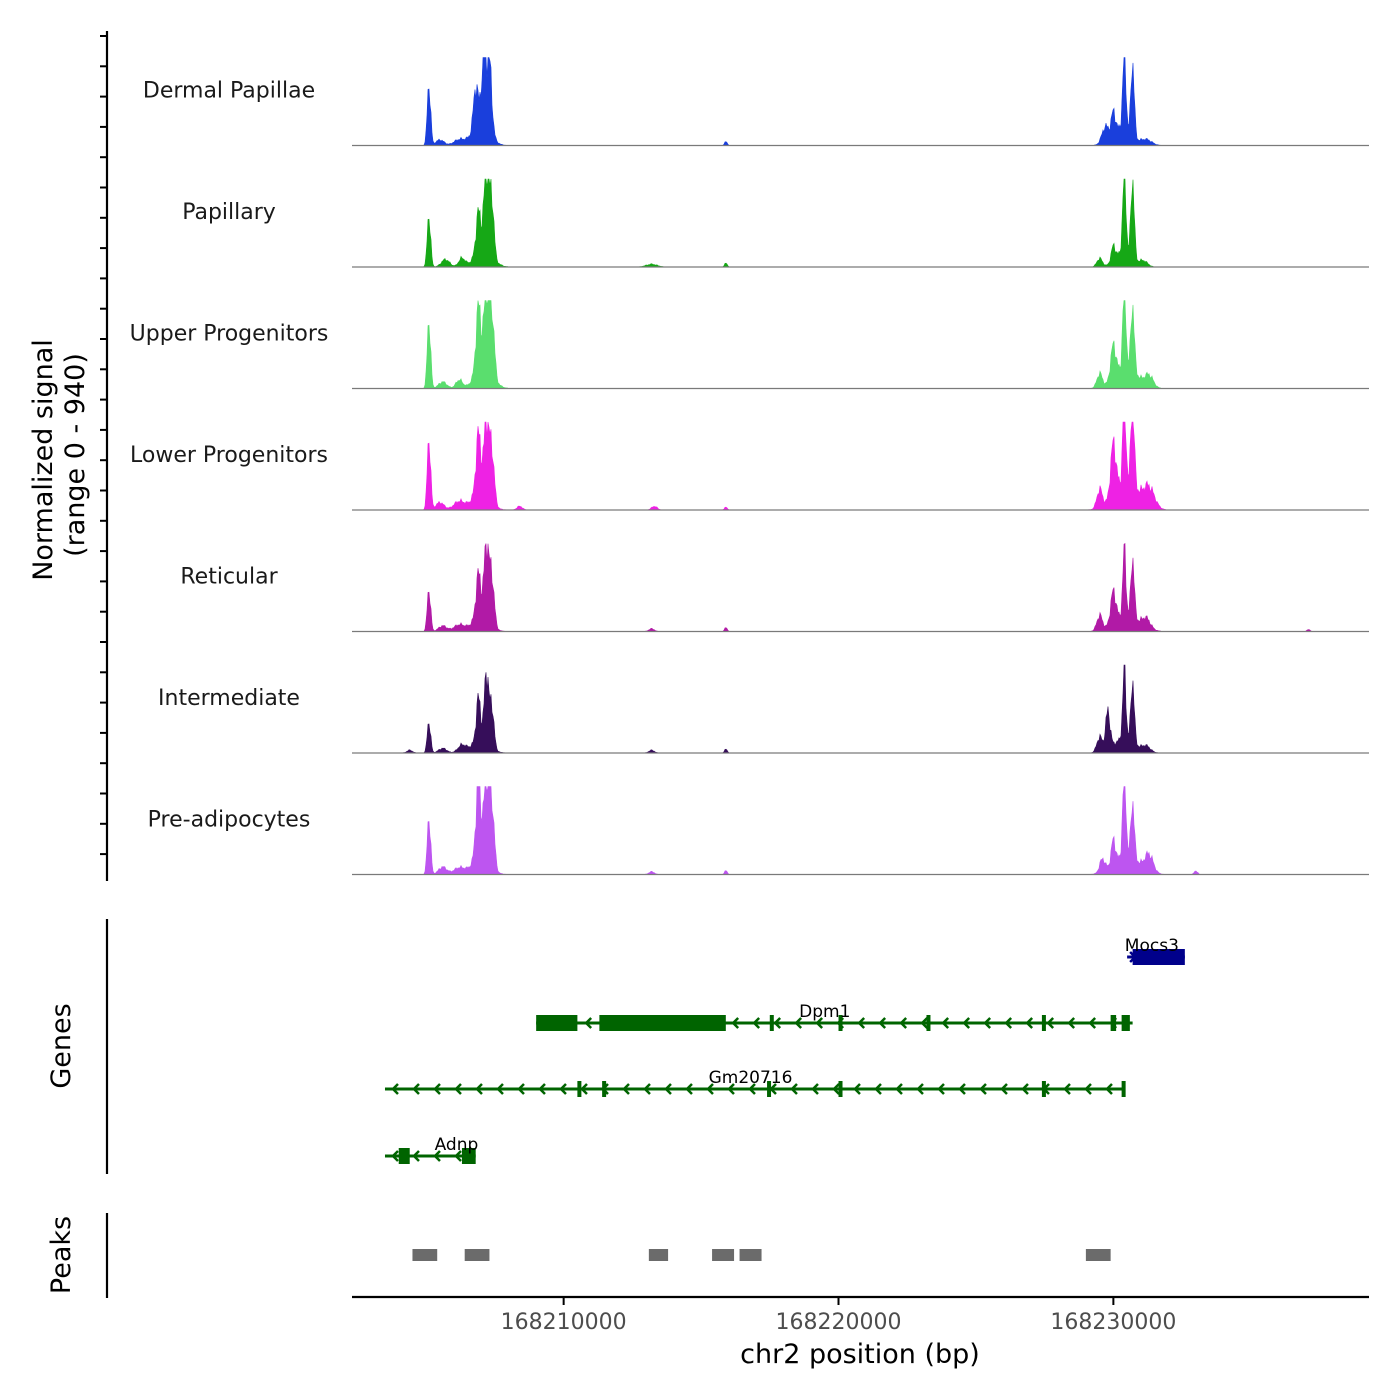  I want to click on track-label: Intermediate, so click(229, 698).